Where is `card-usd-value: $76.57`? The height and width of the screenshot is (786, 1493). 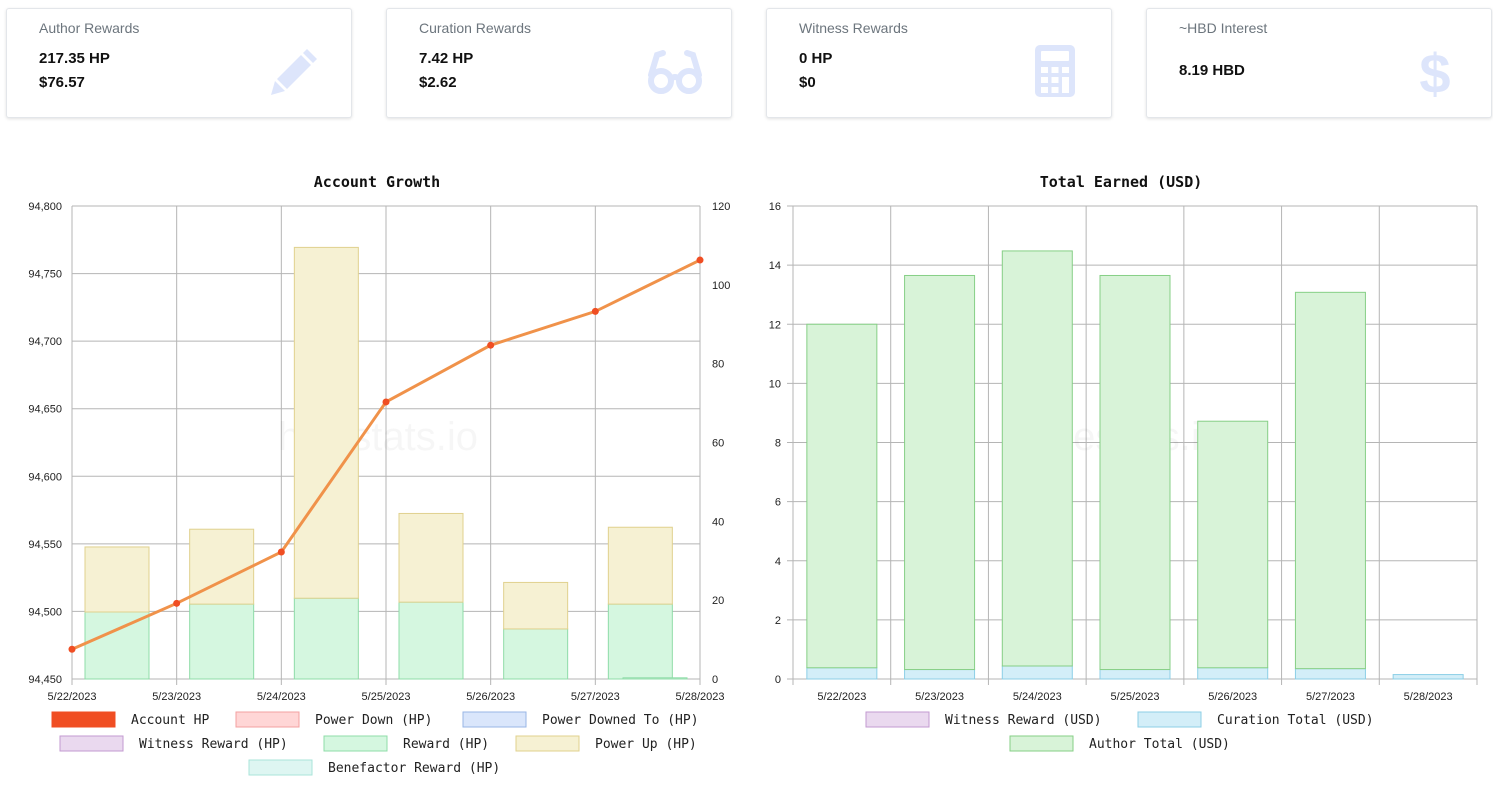
card-usd-value: $76.57 is located at coordinates (62, 82).